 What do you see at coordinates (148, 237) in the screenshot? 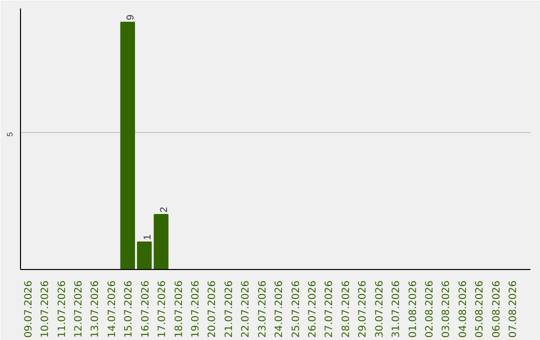
I see `data-label: 1` at bounding box center [148, 237].